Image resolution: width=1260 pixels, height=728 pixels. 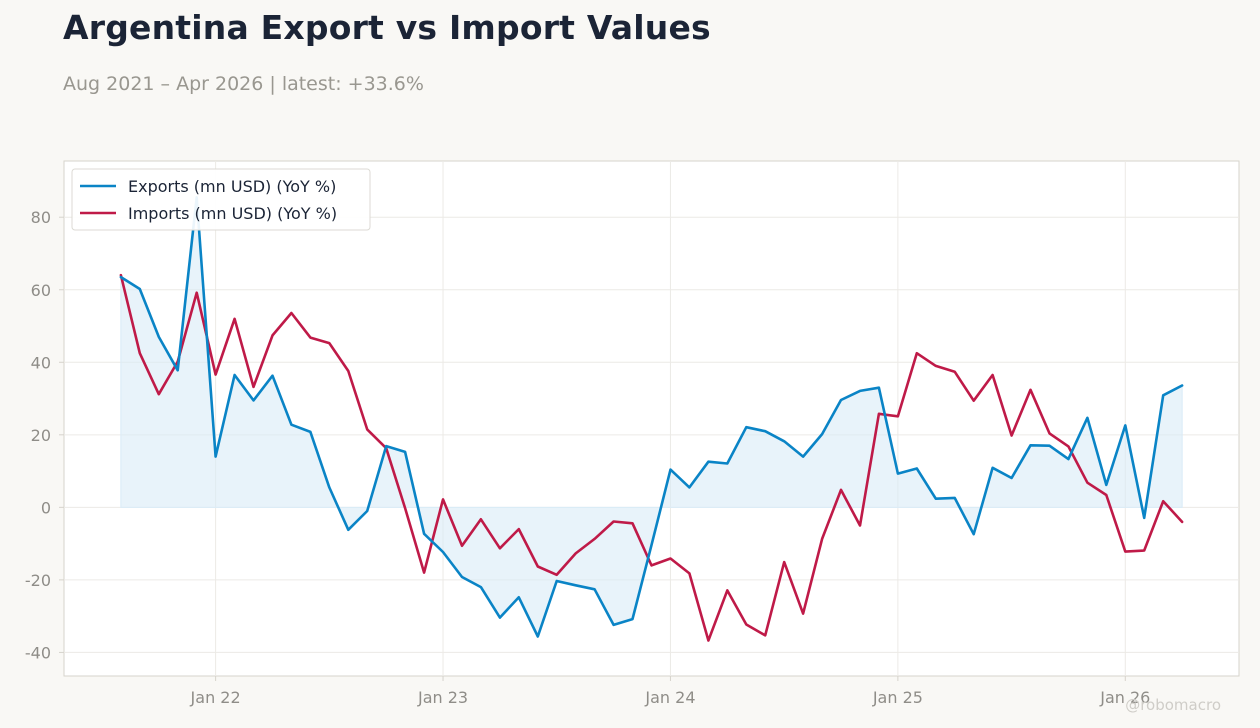 What do you see at coordinates (232, 186) in the screenshot?
I see `legend-item-exports-label: Exports (mn USD) (YoY %)` at bounding box center [232, 186].